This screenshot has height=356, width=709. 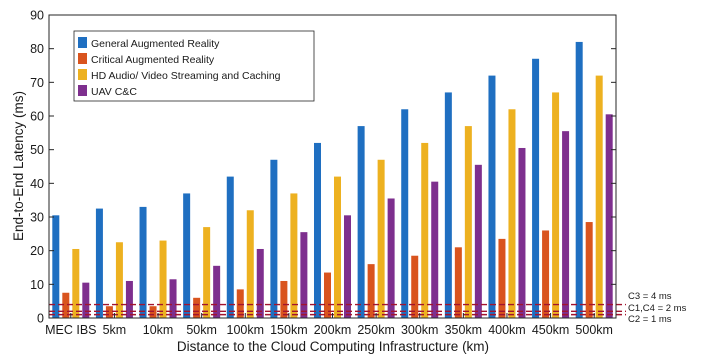 What do you see at coordinates (289, 330) in the screenshot?
I see `x-tick-label-6: 150km` at bounding box center [289, 330].